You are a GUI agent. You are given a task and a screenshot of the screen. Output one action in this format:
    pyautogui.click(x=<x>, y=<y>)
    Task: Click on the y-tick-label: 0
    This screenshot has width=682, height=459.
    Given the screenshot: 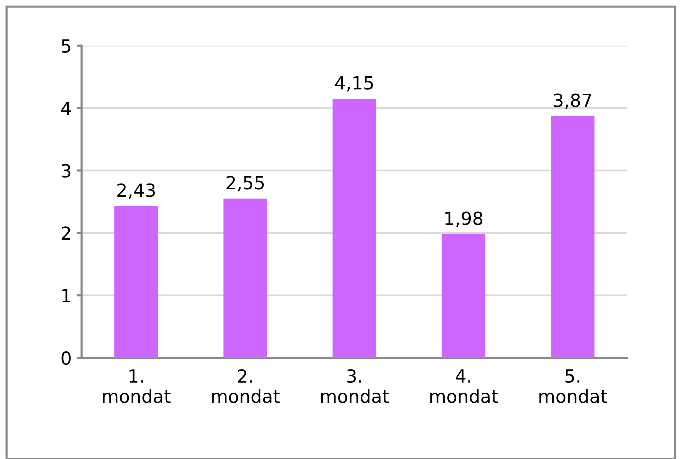 What is the action you would take?
    pyautogui.click(x=66, y=358)
    